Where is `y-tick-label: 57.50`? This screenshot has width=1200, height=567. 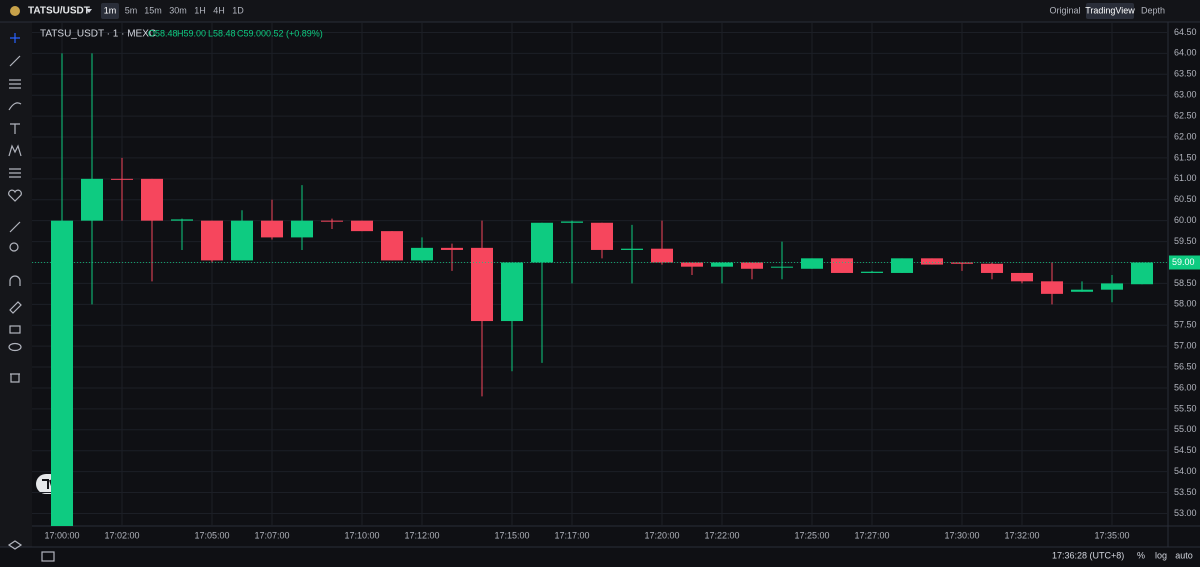
y-tick-label: 57.50 is located at coordinates (1185, 325).